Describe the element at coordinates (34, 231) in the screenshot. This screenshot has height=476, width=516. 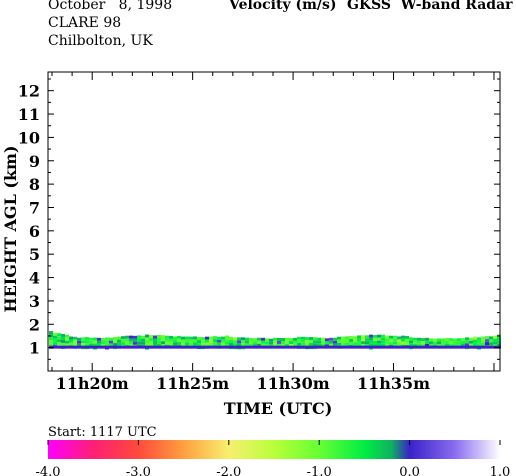
I see `y-tick-label: 6` at that location.